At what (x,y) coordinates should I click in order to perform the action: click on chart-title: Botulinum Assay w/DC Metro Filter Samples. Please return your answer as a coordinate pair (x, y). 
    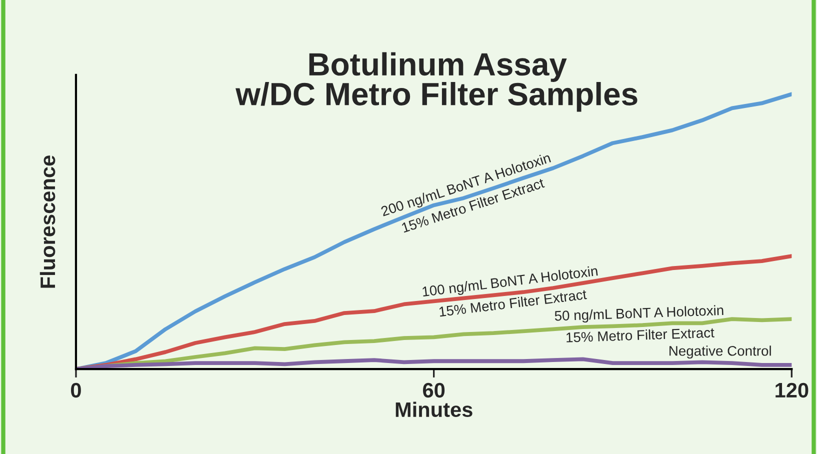
    Looking at the image, I should click on (437, 82).